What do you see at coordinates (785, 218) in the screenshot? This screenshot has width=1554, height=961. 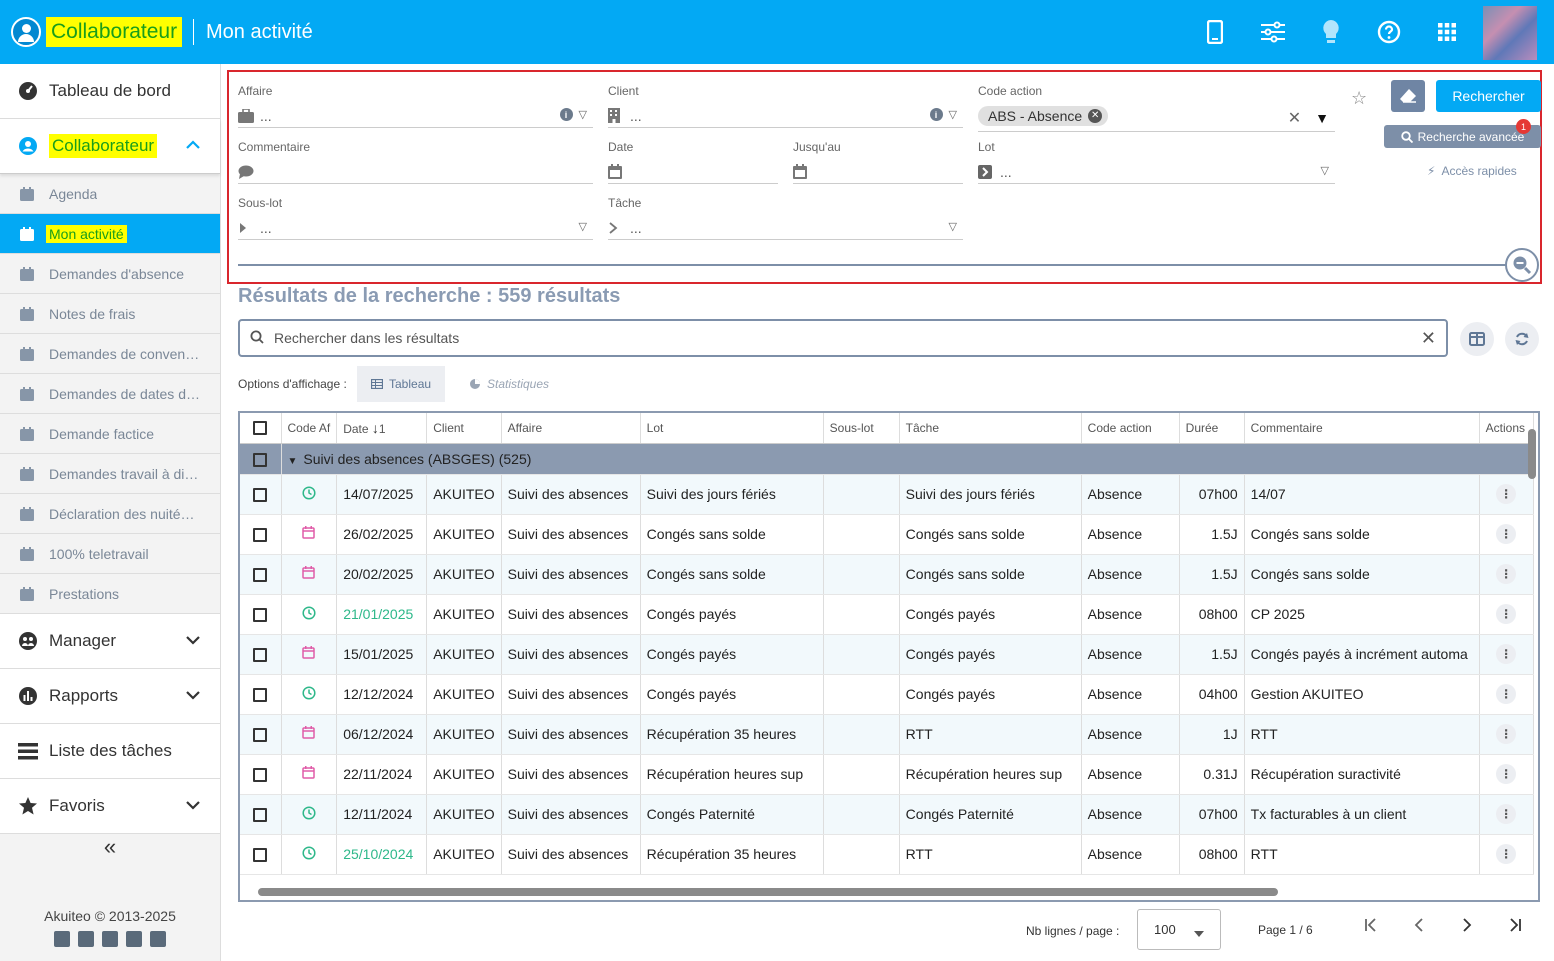 I see `tache-field: Tâche ... ▽` at bounding box center [785, 218].